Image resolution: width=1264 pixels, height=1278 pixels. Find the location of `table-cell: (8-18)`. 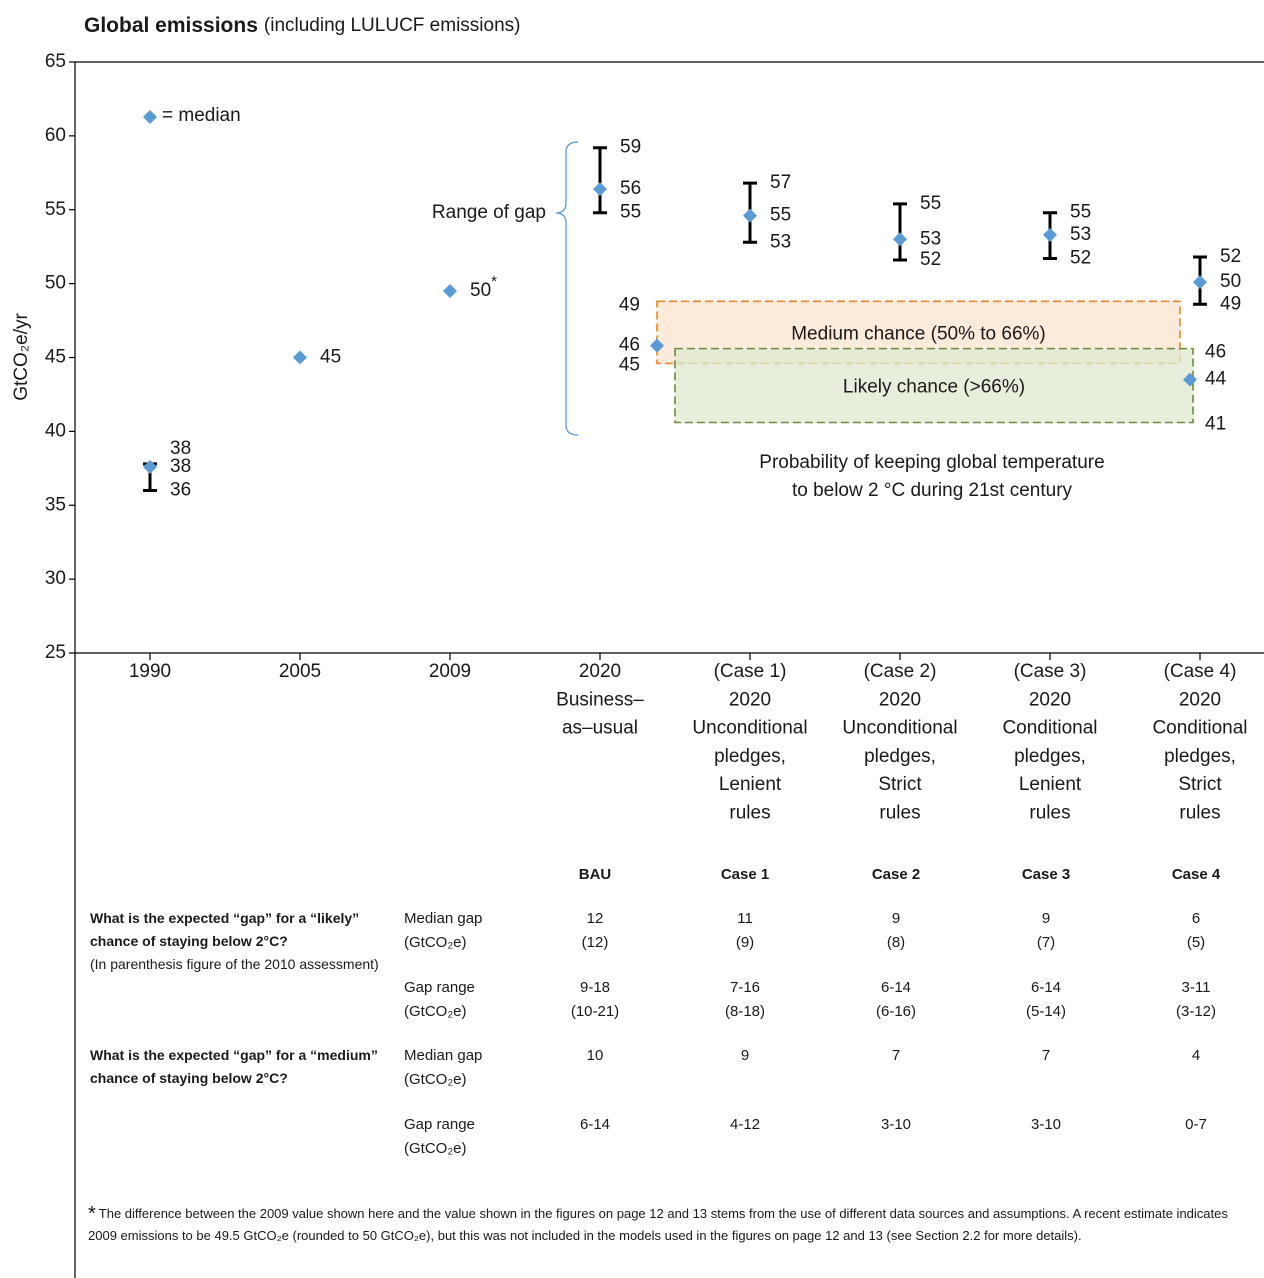

table-cell: (8-18) is located at coordinates (745, 1011).